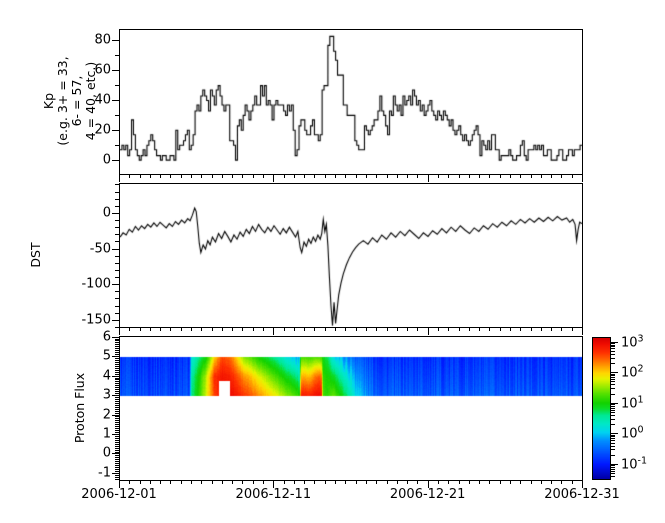  What do you see at coordinates (632, 403) in the screenshot?
I see `colorbar-tick-label: 10¹` at bounding box center [632, 403].